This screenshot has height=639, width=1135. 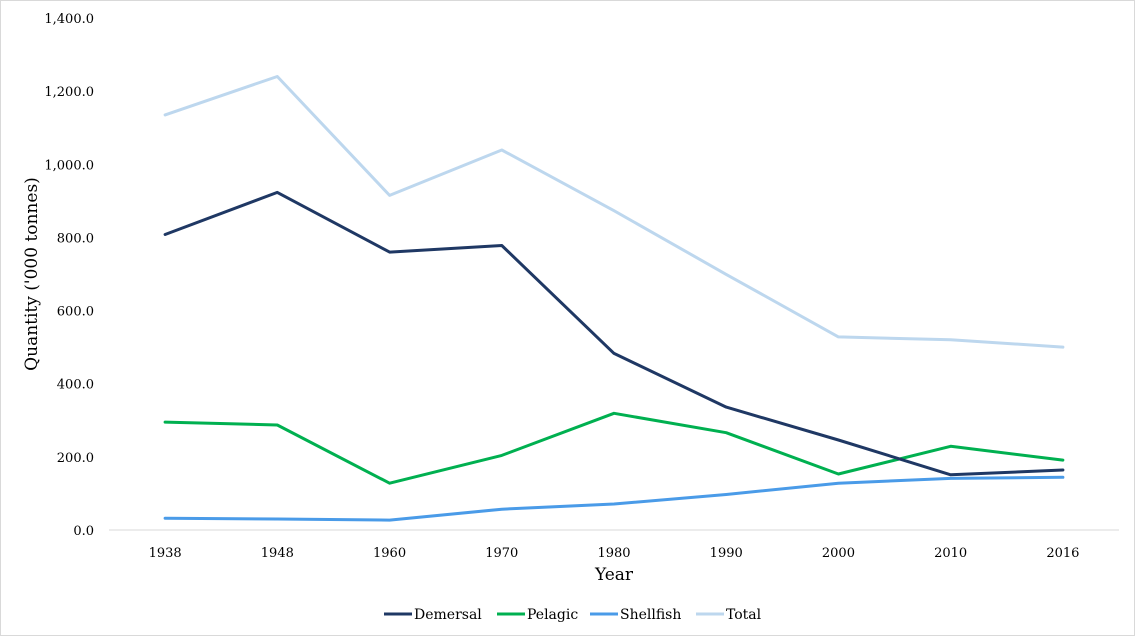 What do you see at coordinates (650, 615) in the screenshot?
I see `legend-label: Shellfish` at bounding box center [650, 615].